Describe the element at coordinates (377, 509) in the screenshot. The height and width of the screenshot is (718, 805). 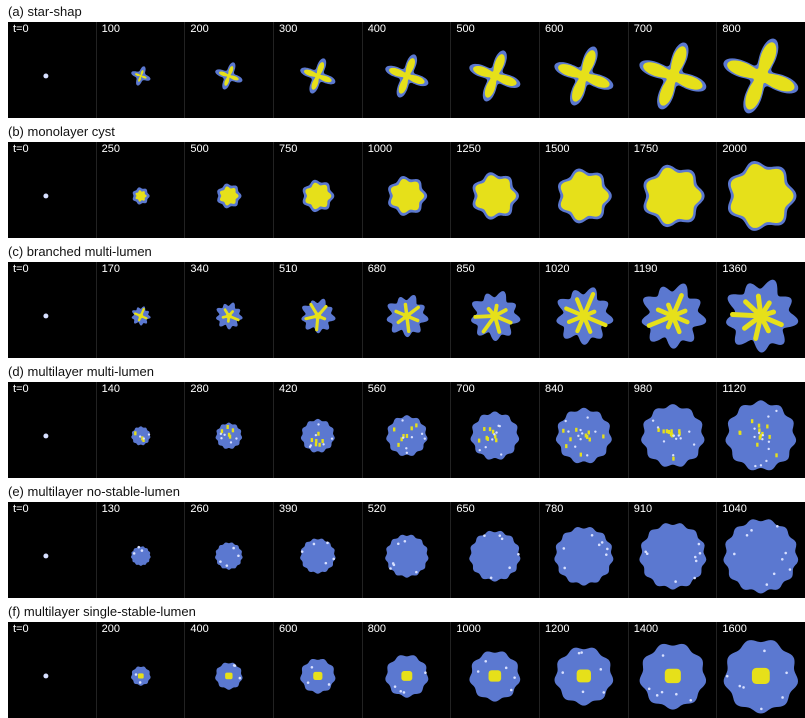
I see `time-label: 520` at that location.